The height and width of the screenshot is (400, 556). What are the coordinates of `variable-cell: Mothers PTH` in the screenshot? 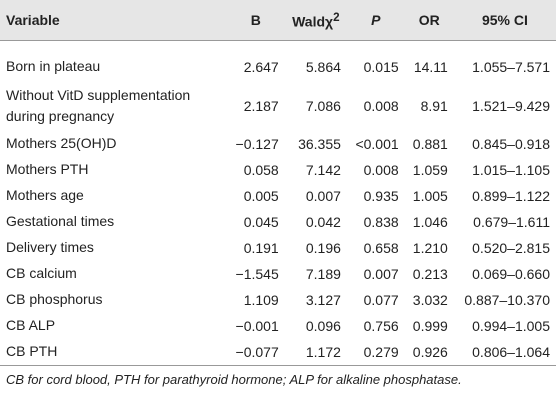 It's located at (47, 169).